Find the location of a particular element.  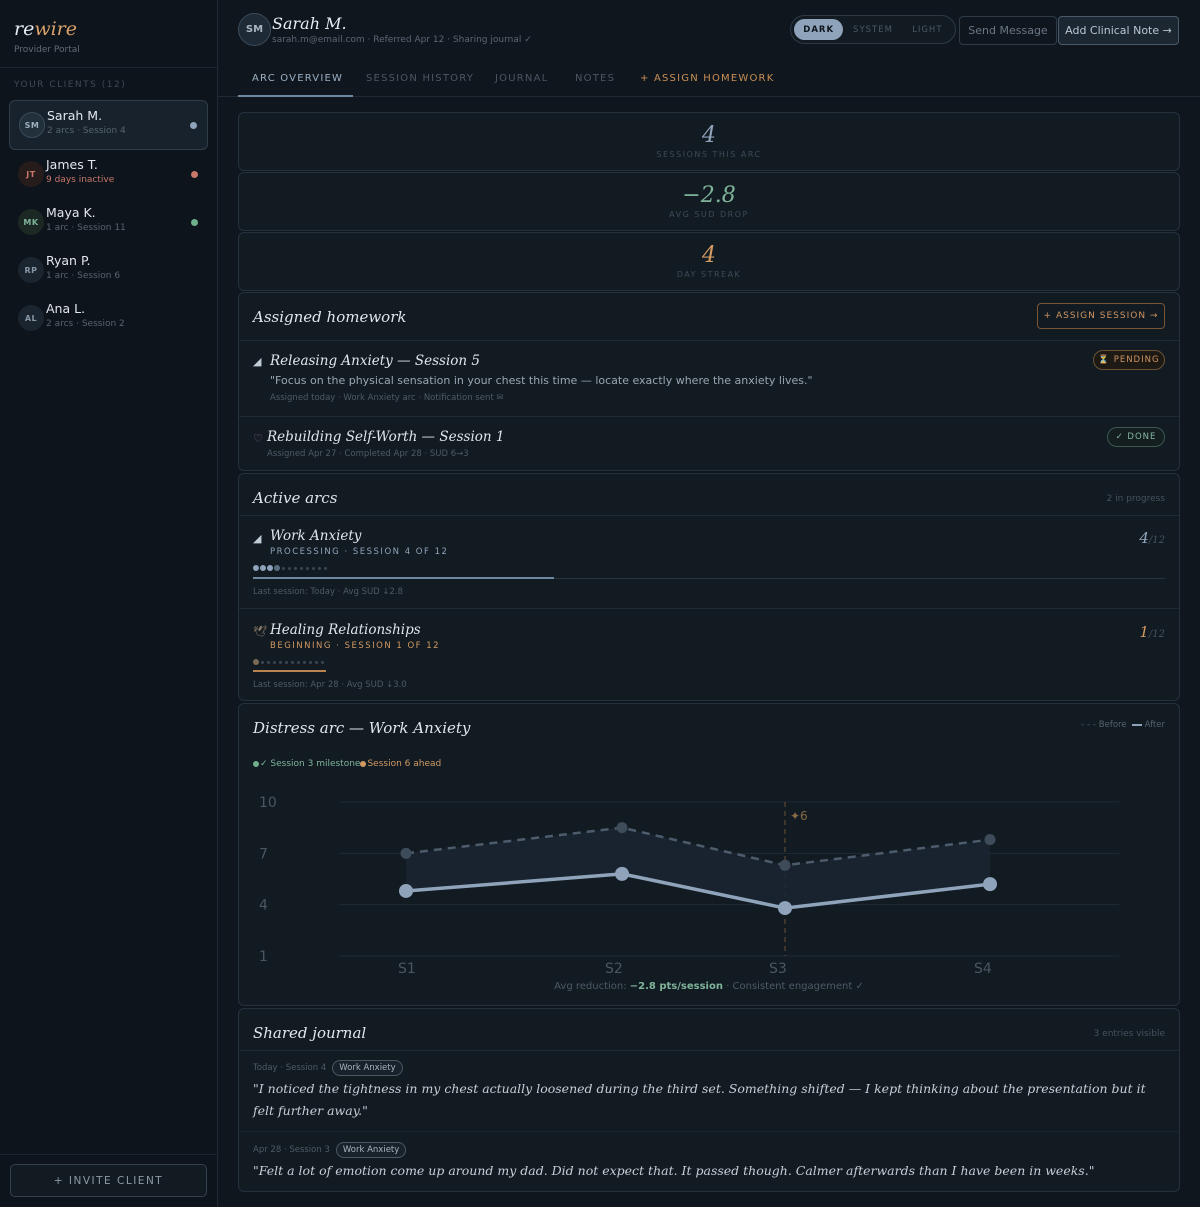

x-tick-label: S4 is located at coordinates (983, 969).